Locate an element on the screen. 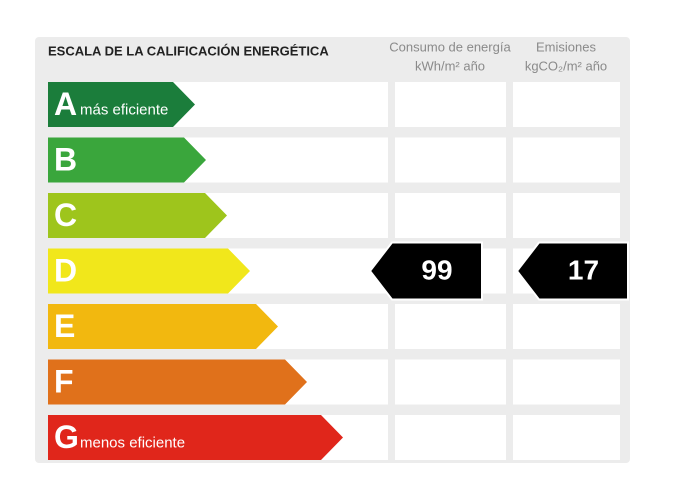 This screenshot has height=500, width=700. rating-letter: D is located at coordinates (65, 270).